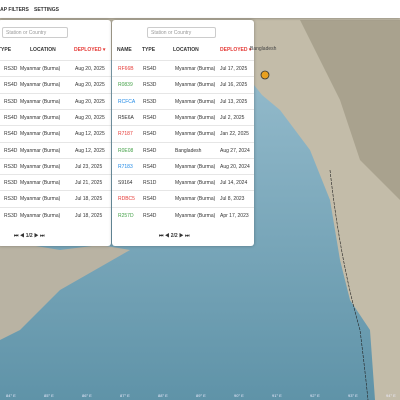 The height and width of the screenshot is (400, 400). Describe the element at coordinates (125, 183) in the screenshot. I see `station-name: S9164` at that location.